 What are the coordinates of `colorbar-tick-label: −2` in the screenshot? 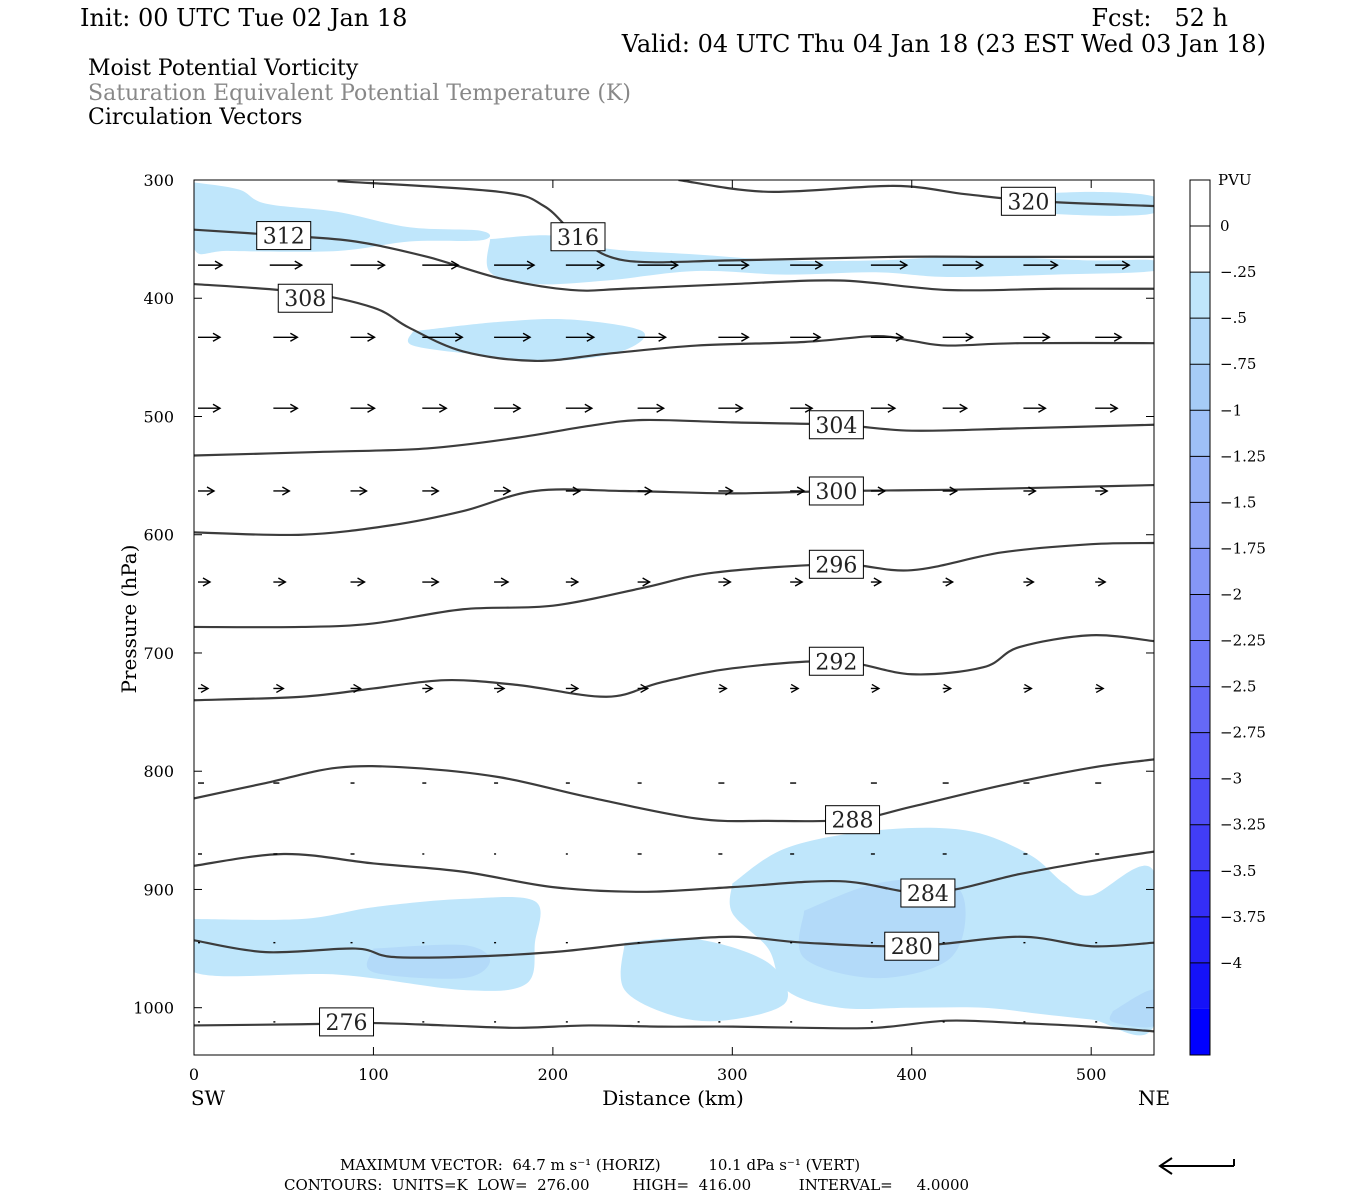 It's located at (1231, 594).